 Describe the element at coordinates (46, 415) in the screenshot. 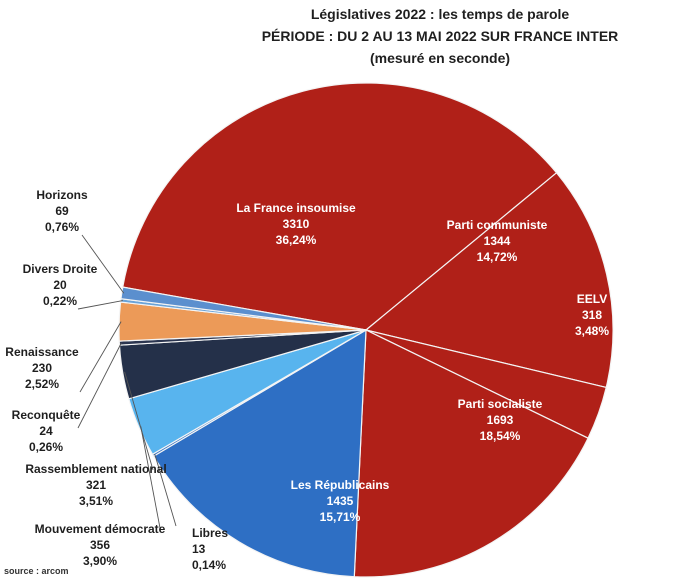

I see `slice-label-reconquete: Reconquête` at that location.